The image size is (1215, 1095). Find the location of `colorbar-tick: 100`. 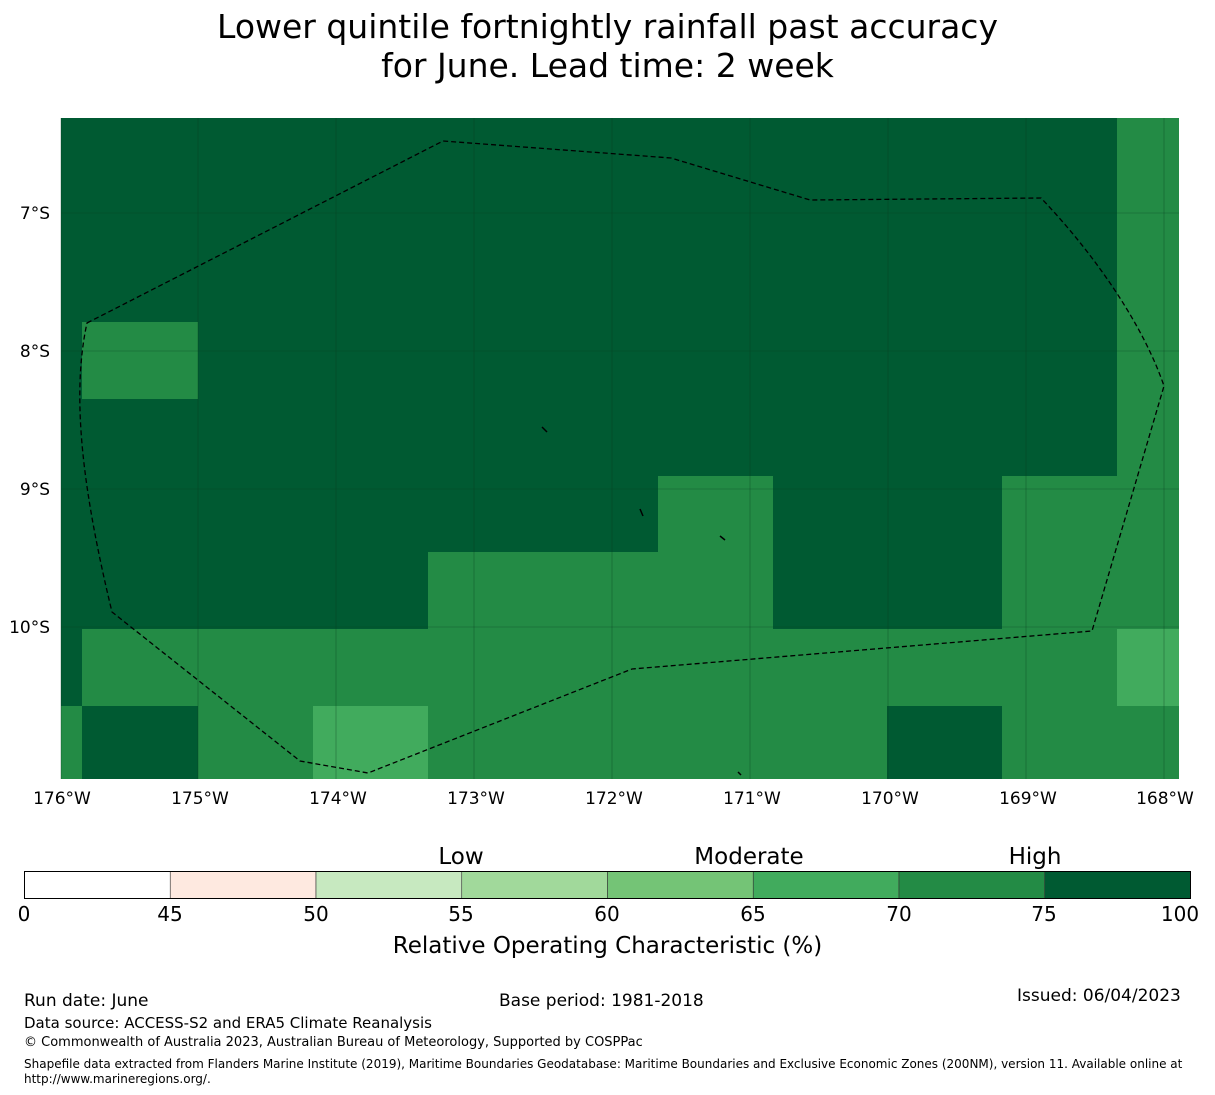

colorbar-tick: 100 is located at coordinates (1180, 914).